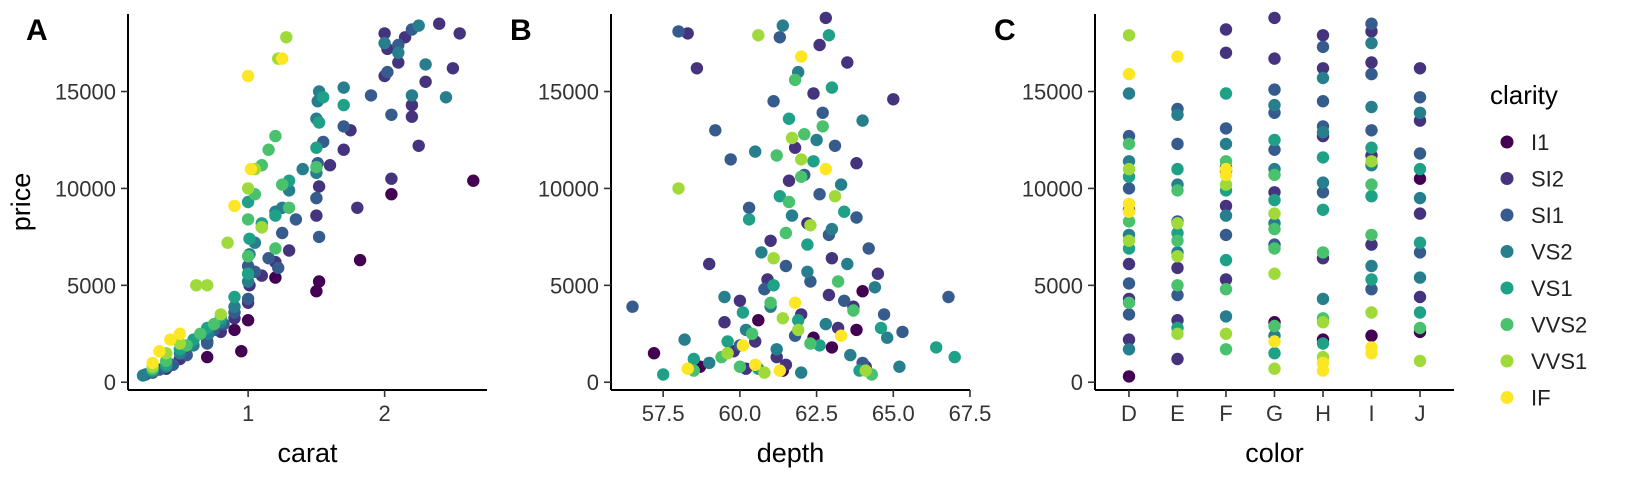  What do you see at coordinates (307, 453) in the screenshot?
I see `x-axis-title: carat` at bounding box center [307, 453].